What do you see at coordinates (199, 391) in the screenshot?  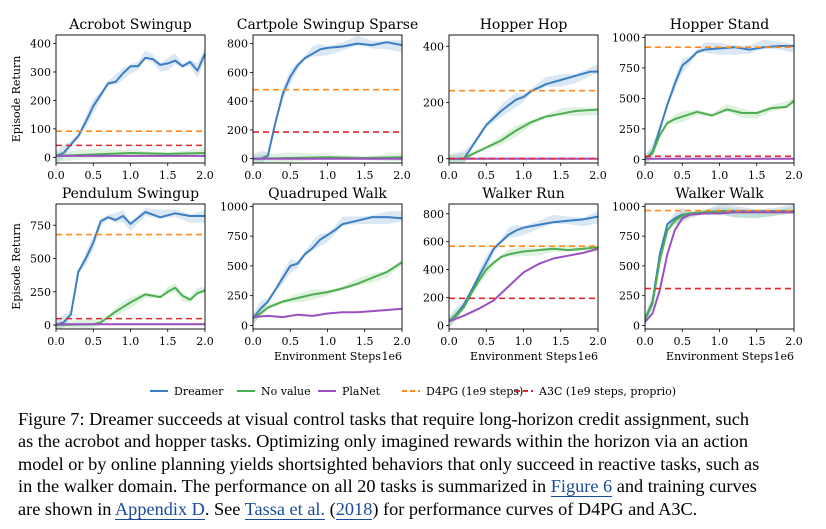 I see `legend-label-dreamer: Dreamer` at bounding box center [199, 391].